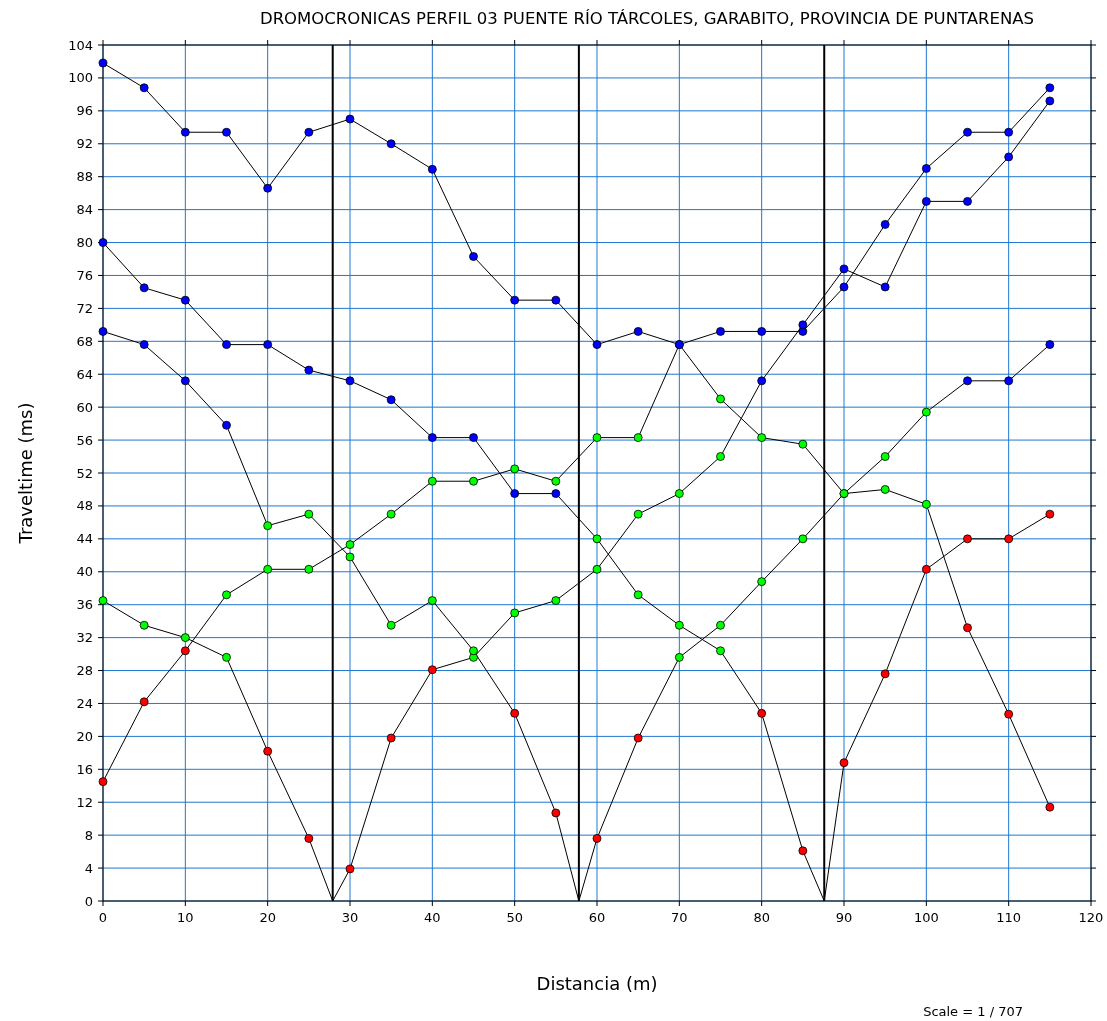 This screenshot has height=1021, width=1107. What do you see at coordinates (84, 736) in the screenshot?
I see `y-tick-label: 20` at bounding box center [84, 736].